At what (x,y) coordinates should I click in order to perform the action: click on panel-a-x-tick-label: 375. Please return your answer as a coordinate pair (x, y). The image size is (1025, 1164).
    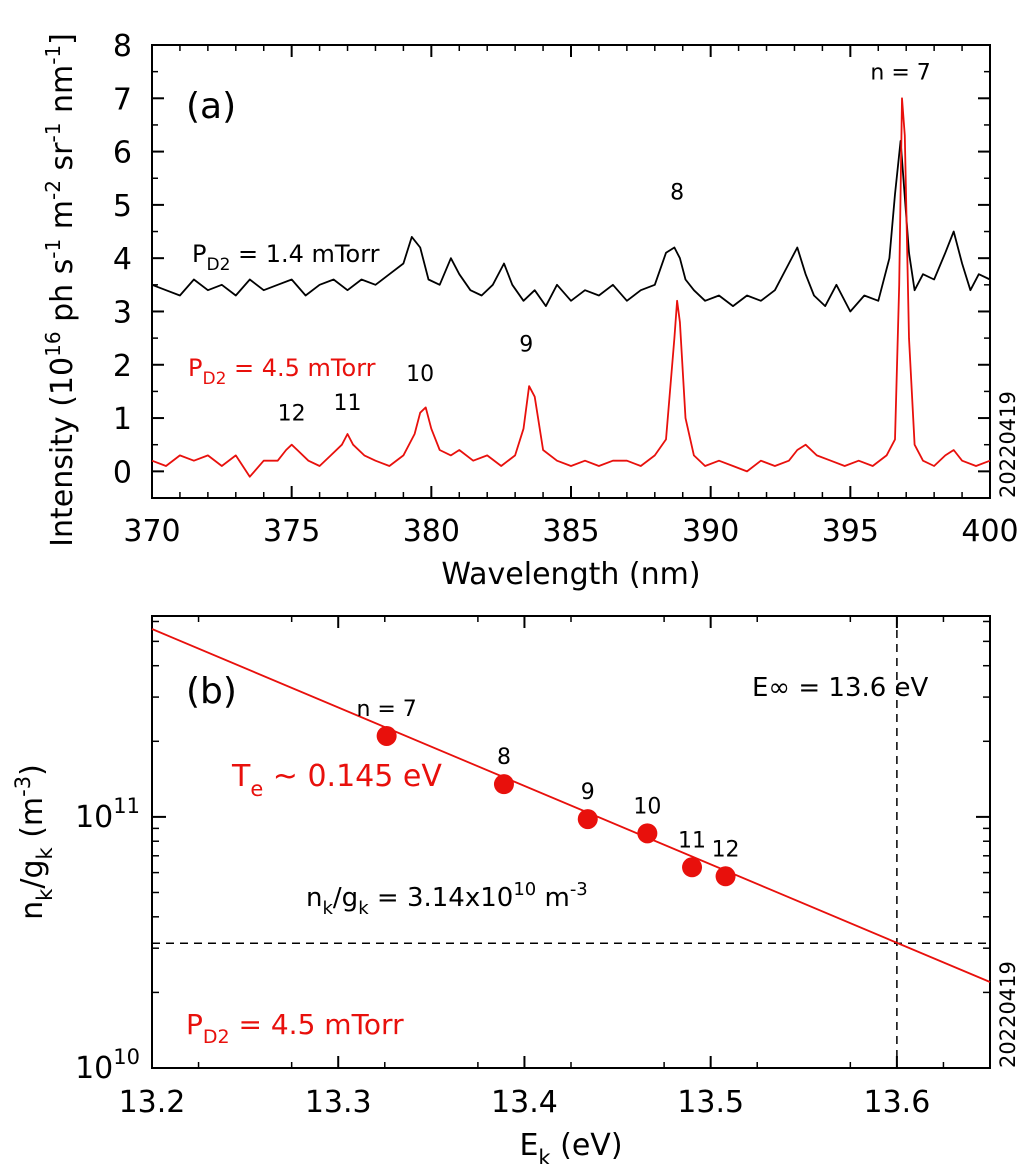
    Looking at the image, I should click on (291, 531).